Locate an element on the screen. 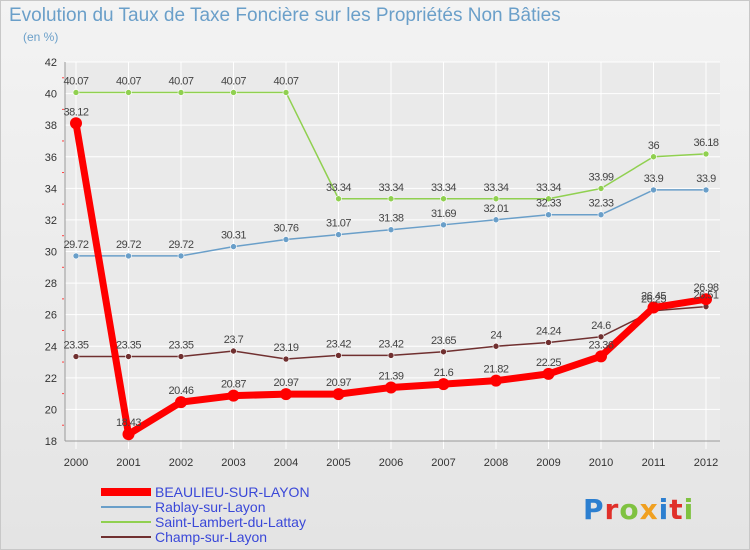  logo-letter: P is located at coordinates (594, 509).